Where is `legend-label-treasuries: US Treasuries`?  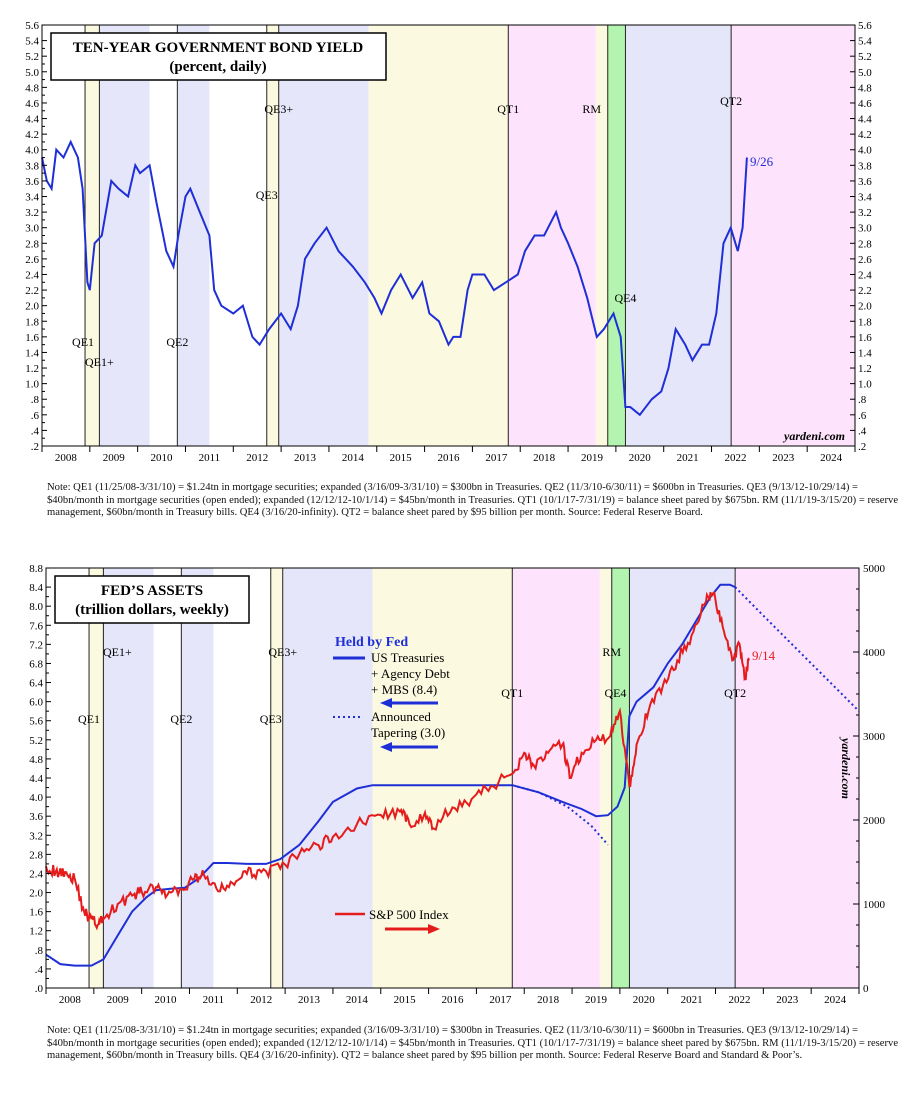
legend-label-treasuries: US Treasuries is located at coordinates (407, 657).